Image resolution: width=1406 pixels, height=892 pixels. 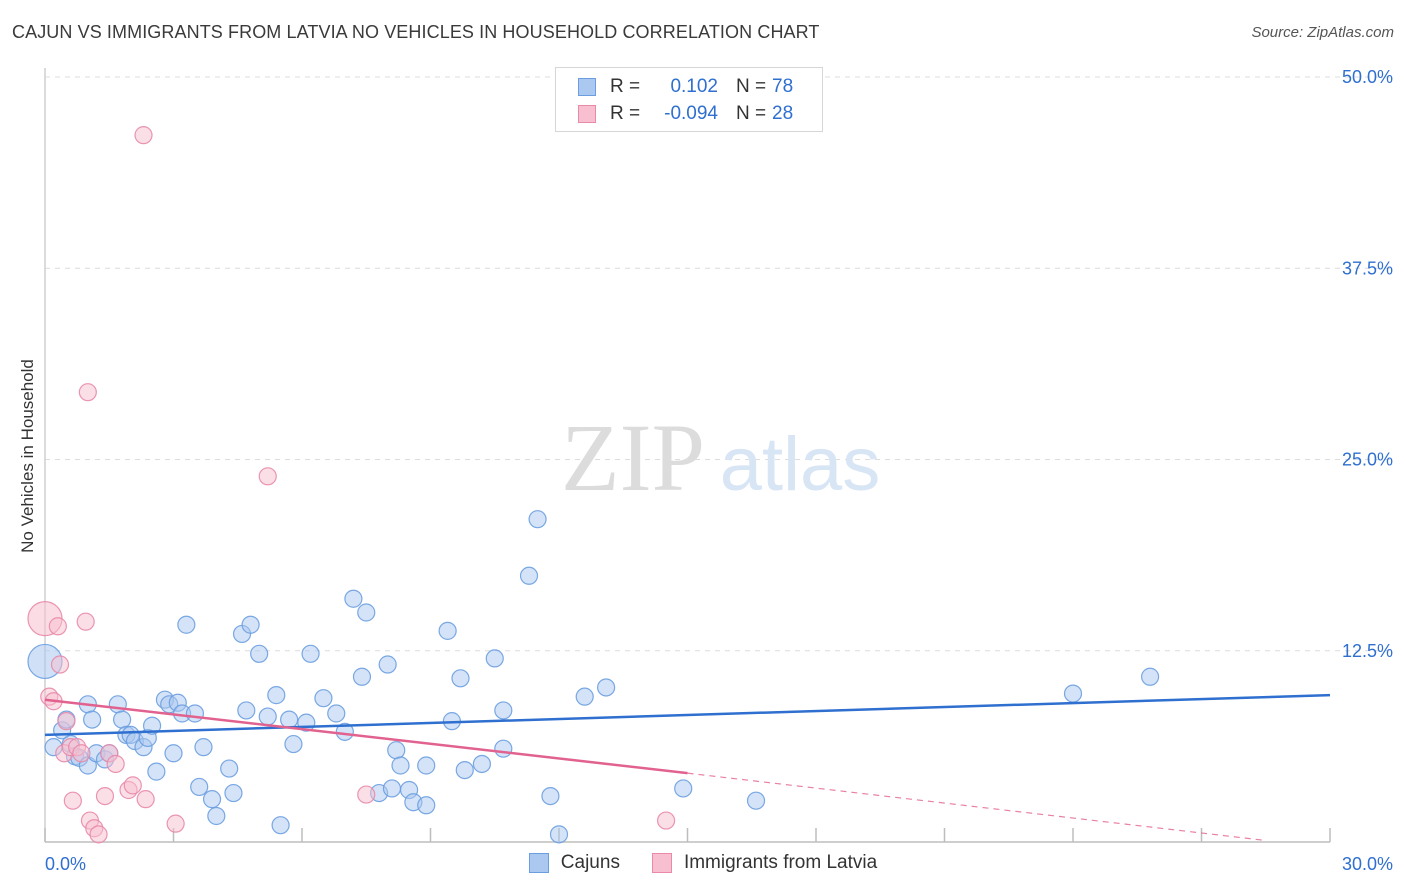 What do you see at coordinates (1322, 32) in the screenshot?
I see `source-label: Source: ZipAtlas.com` at bounding box center [1322, 32].